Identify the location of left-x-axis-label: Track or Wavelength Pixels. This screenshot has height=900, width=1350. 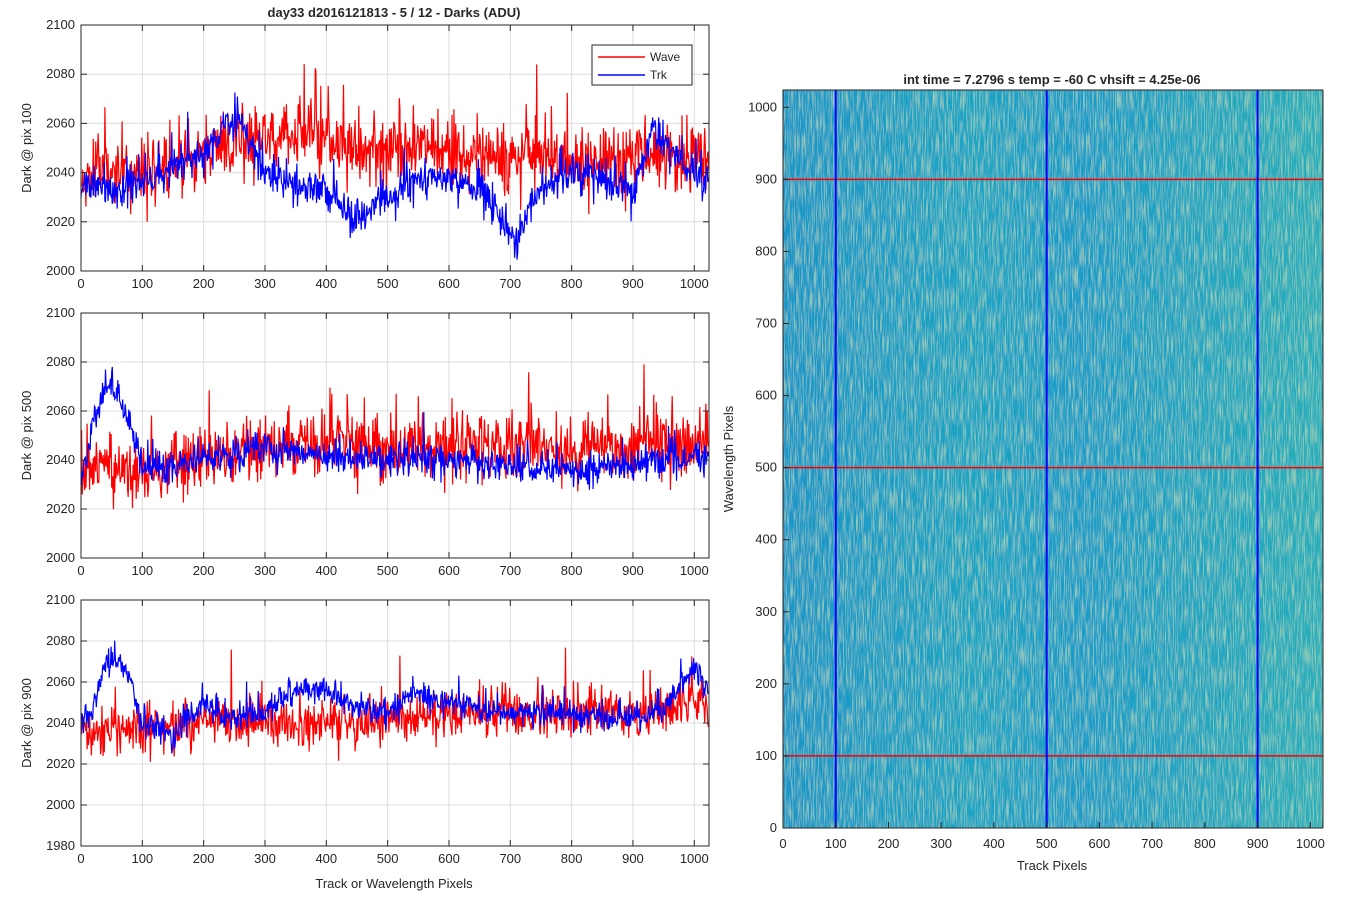
(394, 883).